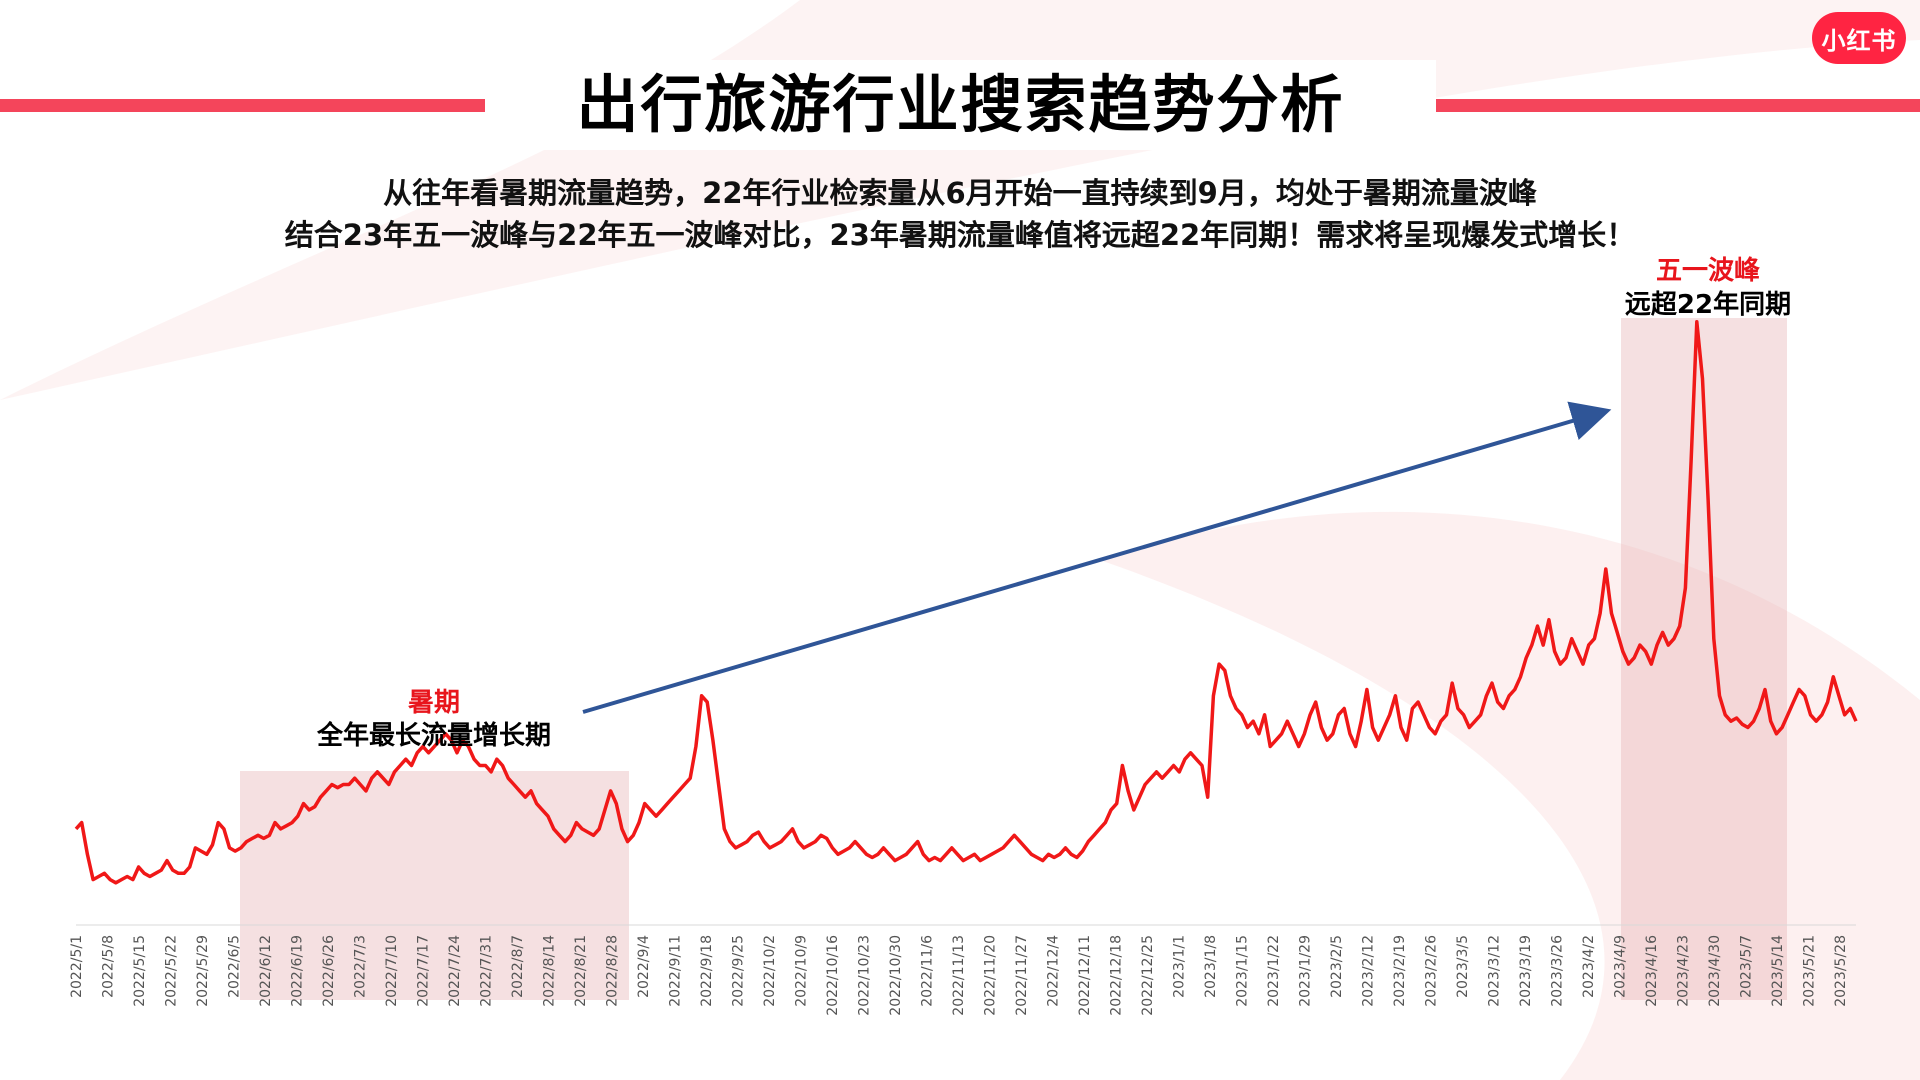  Describe the element at coordinates (1400, 971) in the screenshot. I see `x-tick-label: 2023/2/19` at that location.